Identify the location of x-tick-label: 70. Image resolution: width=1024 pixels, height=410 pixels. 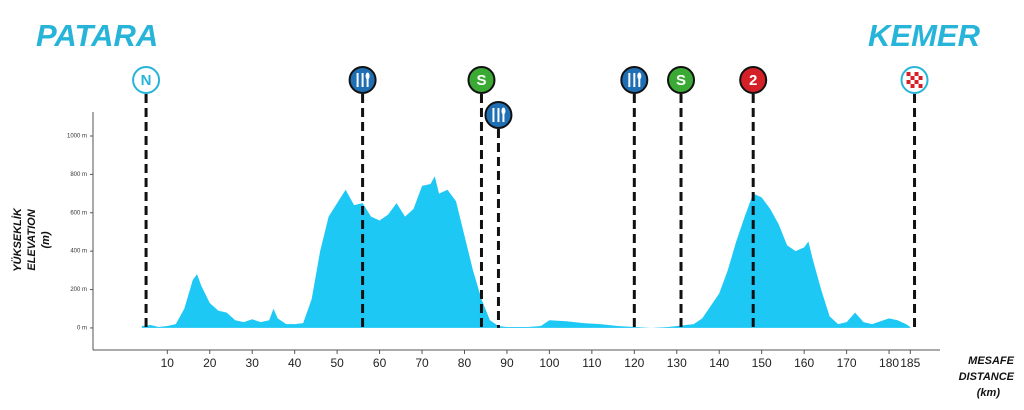
(422, 363).